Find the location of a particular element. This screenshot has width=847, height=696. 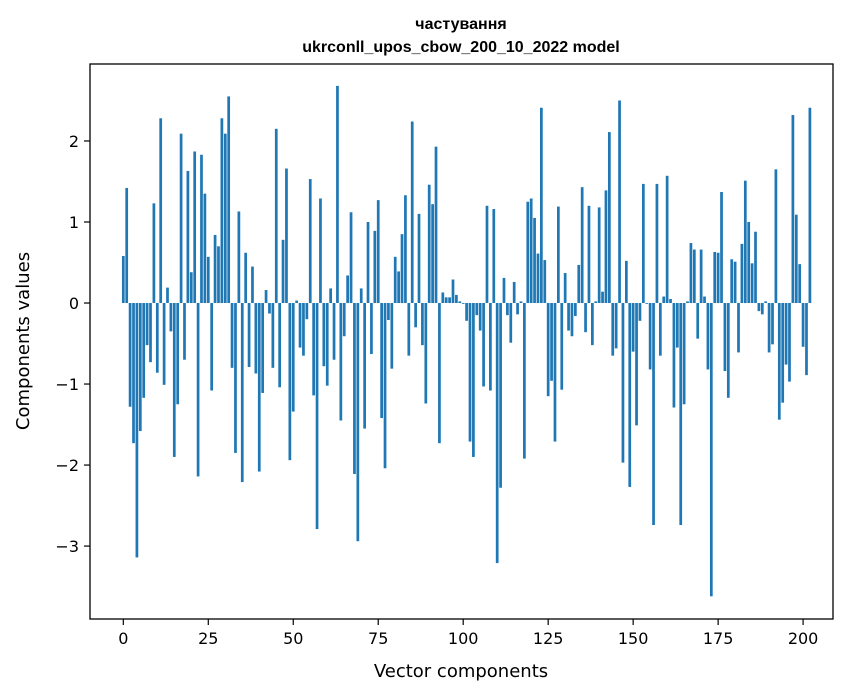

y-tick-label: 0 is located at coordinates (74, 303).